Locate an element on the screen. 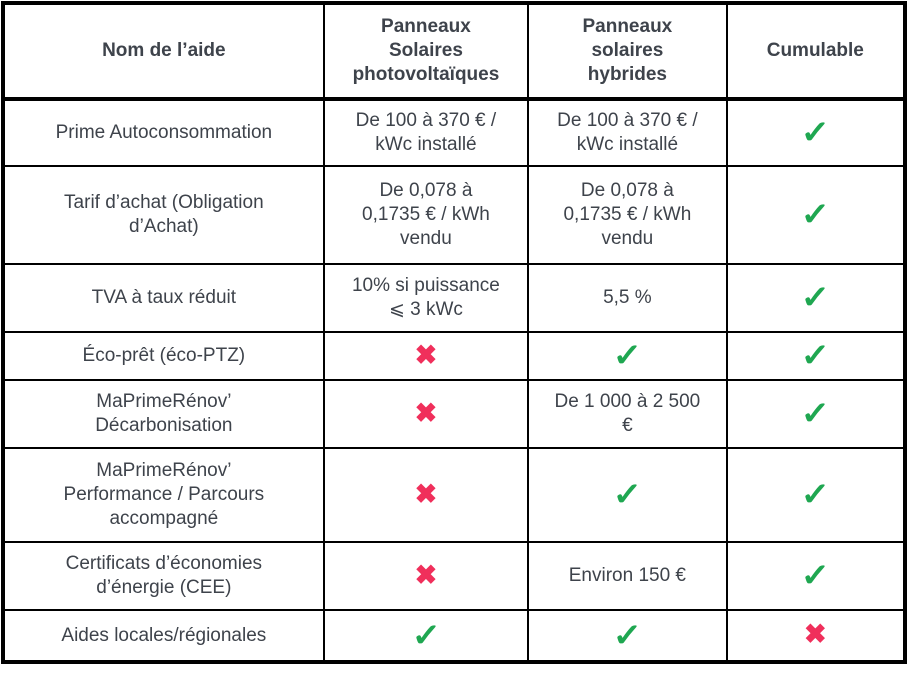 This screenshot has width=910, height=673. aide-name: TVA à taux réduit is located at coordinates (163, 298).